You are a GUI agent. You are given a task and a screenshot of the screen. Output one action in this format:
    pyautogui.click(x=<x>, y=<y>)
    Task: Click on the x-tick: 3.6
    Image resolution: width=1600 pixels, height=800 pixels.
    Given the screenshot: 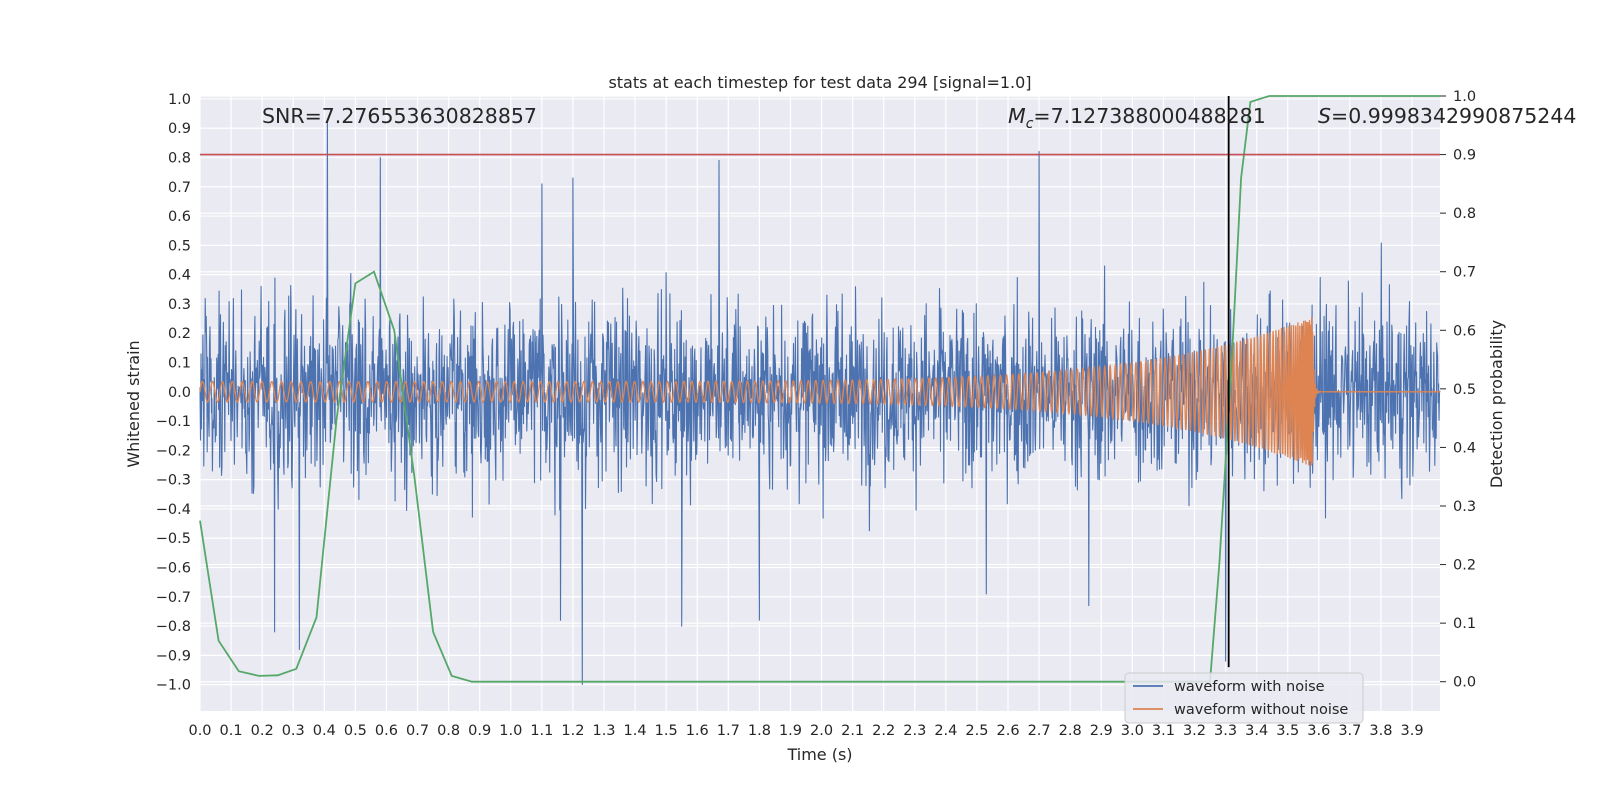 What is the action you would take?
    pyautogui.click(x=1318, y=731)
    